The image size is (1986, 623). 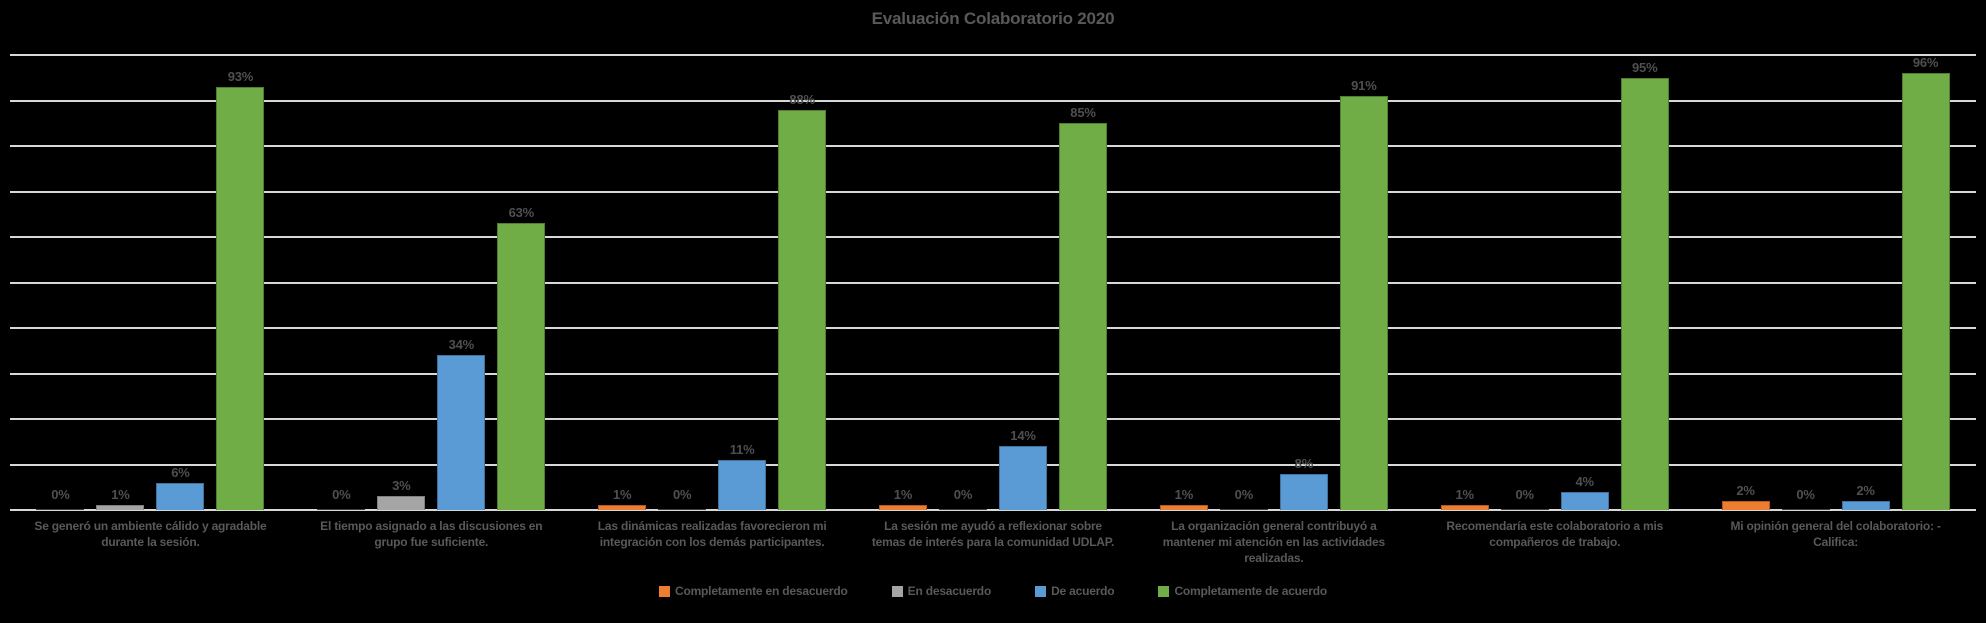 I want to click on legend-item: En desacuerdo, so click(x=941, y=591).